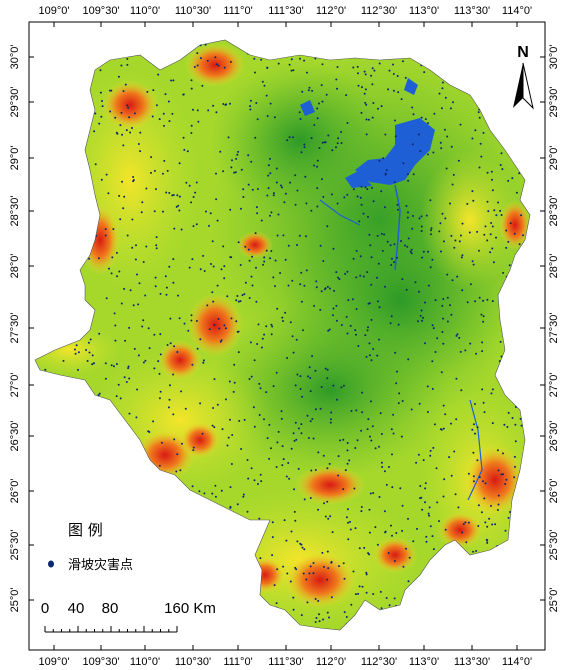 Image resolution: width=569 pixels, height=670 pixels. I want to click on left-tick-label: 27°30', so click(15, 328).